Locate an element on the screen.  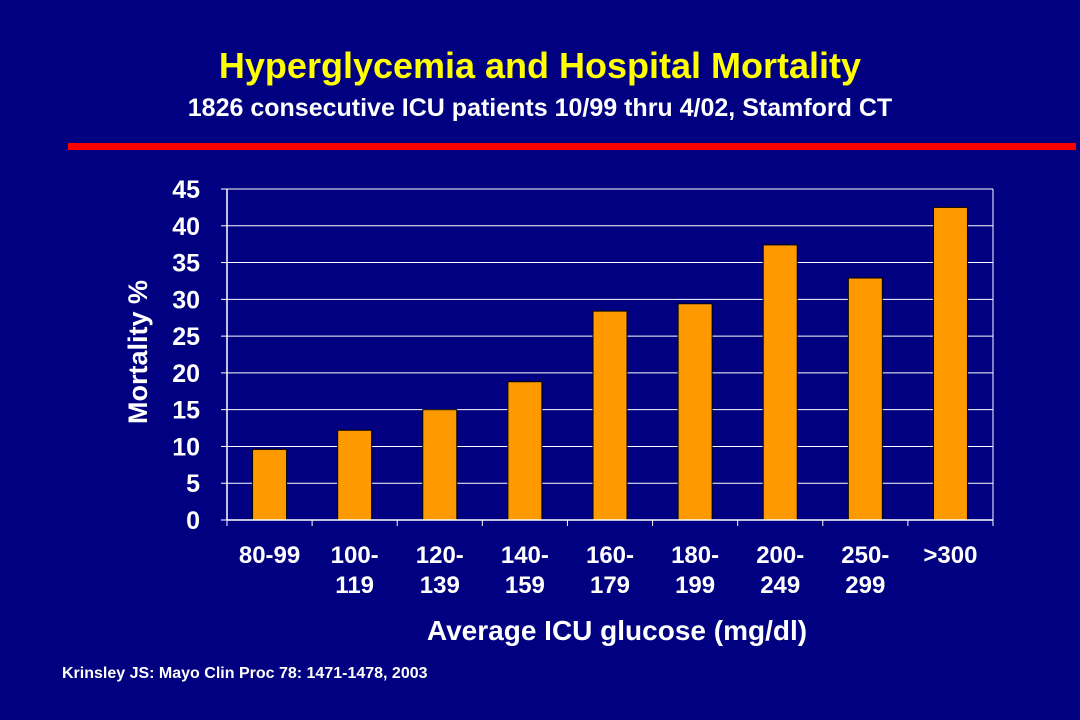
x-tick-label: 160- 179 is located at coordinates (610, 570).